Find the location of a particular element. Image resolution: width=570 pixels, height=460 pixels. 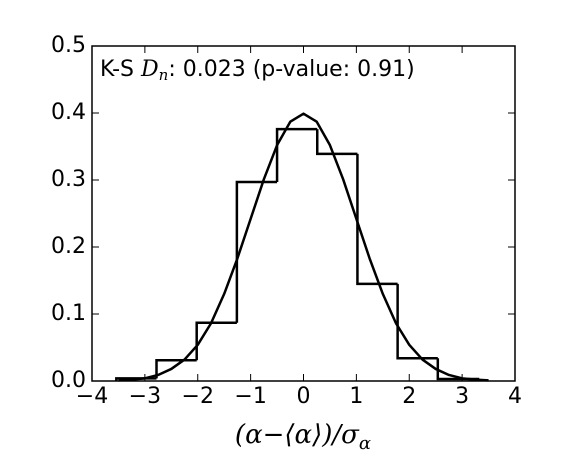

y-tick-label: 0.4 is located at coordinates (68, 112).